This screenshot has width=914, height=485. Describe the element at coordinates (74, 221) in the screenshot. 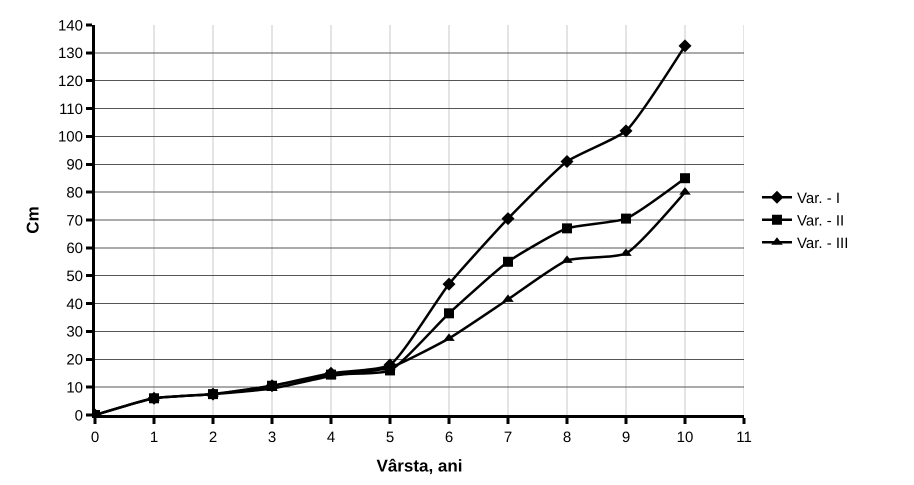

I see `y-tick-label: 70` at that location.